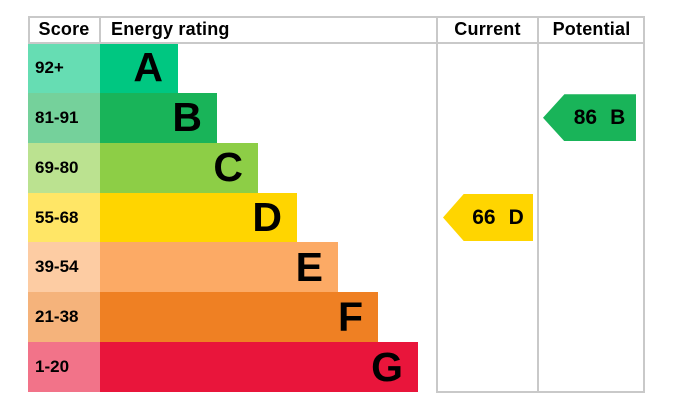  Describe the element at coordinates (585, 117) in the screenshot. I see `potential-rating-value: 86` at that location.